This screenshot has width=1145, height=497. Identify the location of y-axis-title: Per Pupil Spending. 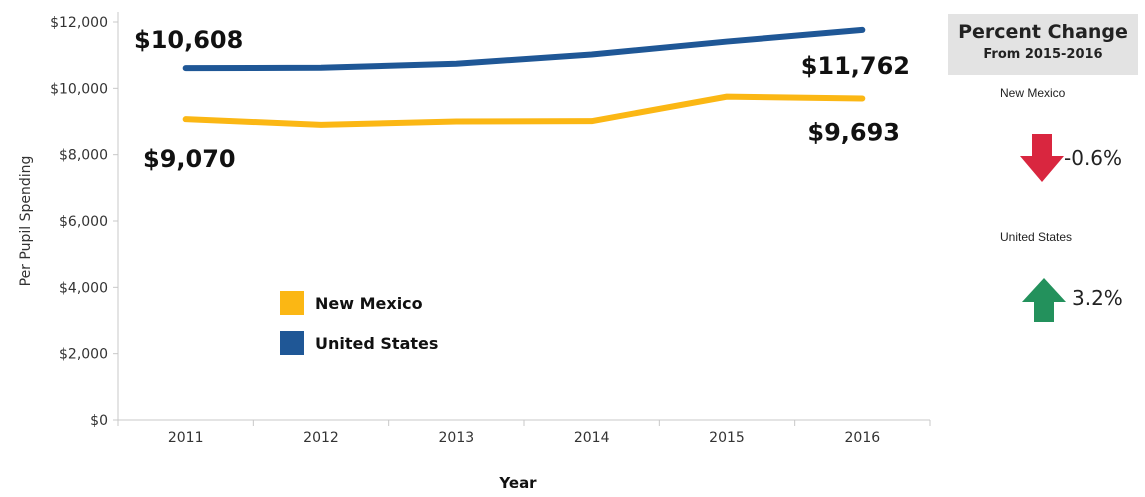
(26, 221).